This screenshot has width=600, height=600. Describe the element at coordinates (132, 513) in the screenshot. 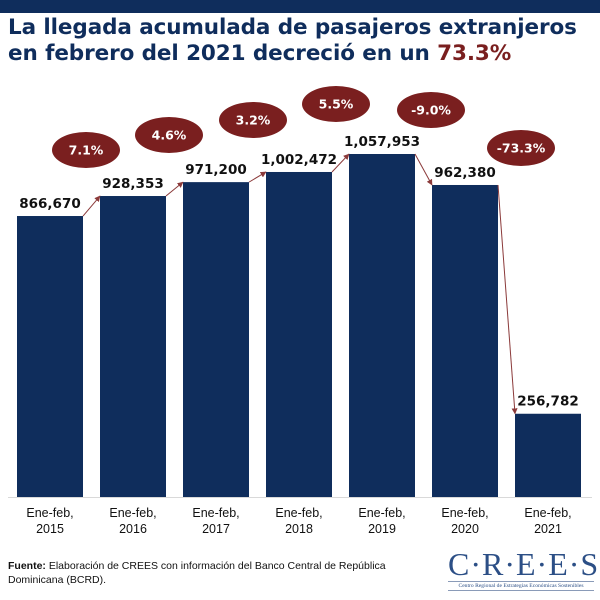

I see `x-tick-label-1: Ene-feb,` at that location.